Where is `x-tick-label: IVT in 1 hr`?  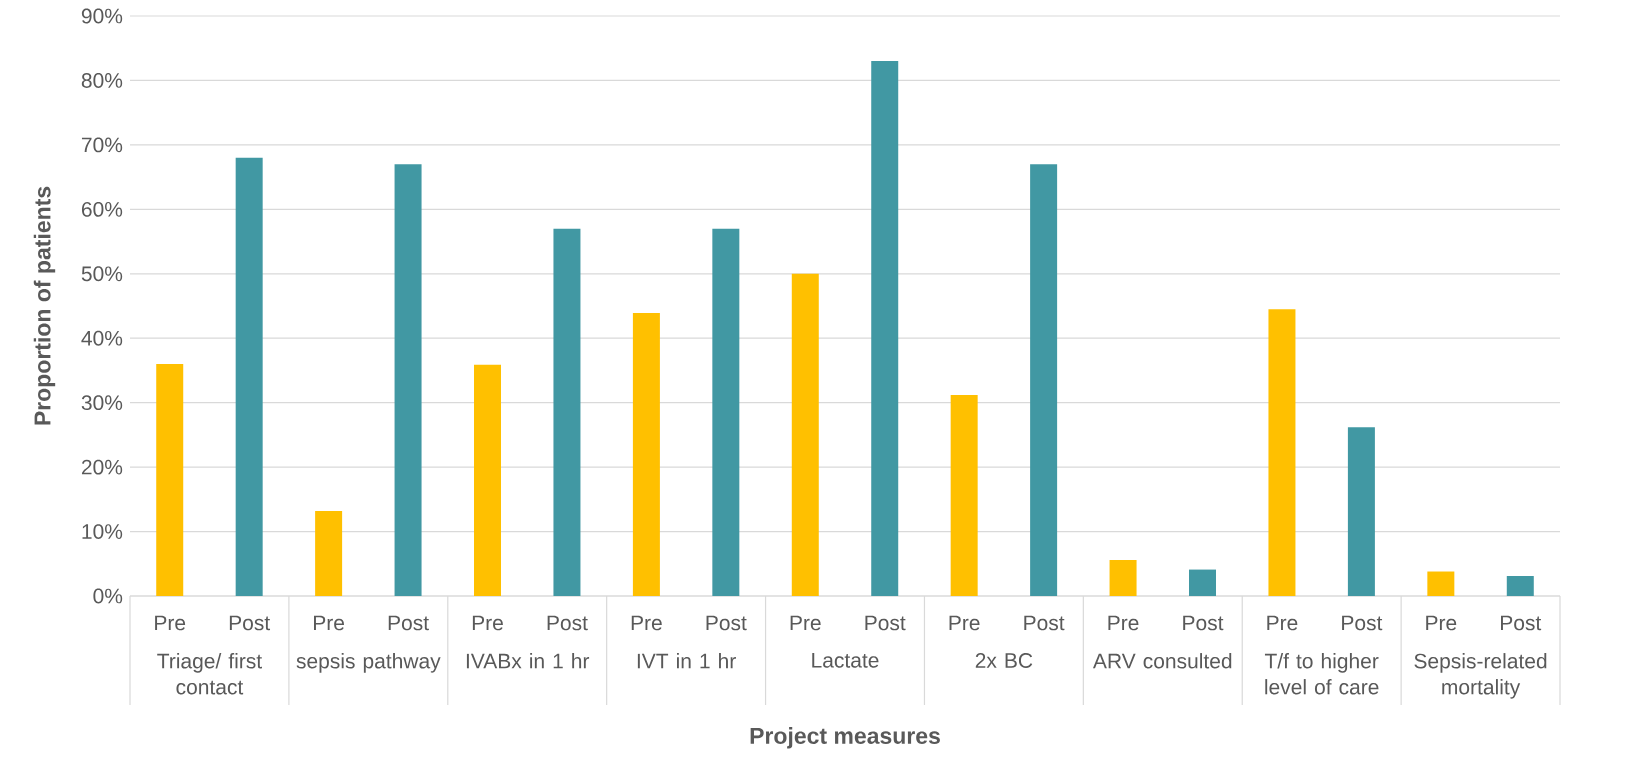 x-tick-label: IVT in 1 hr is located at coordinates (686, 661).